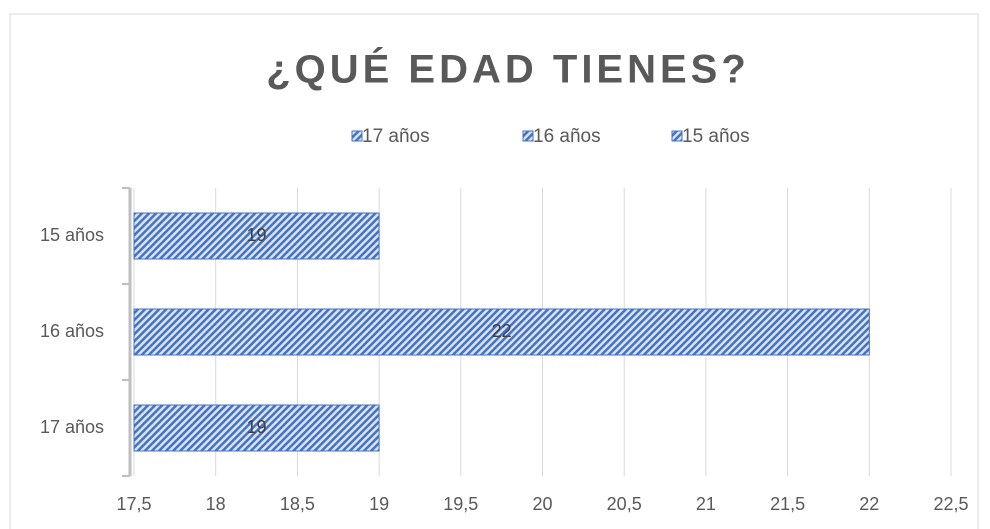 This screenshot has height=529, width=990. What do you see at coordinates (706, 504) in the screenshot?
I see `x-tick-label: 21` at bounding box center [706, 504].